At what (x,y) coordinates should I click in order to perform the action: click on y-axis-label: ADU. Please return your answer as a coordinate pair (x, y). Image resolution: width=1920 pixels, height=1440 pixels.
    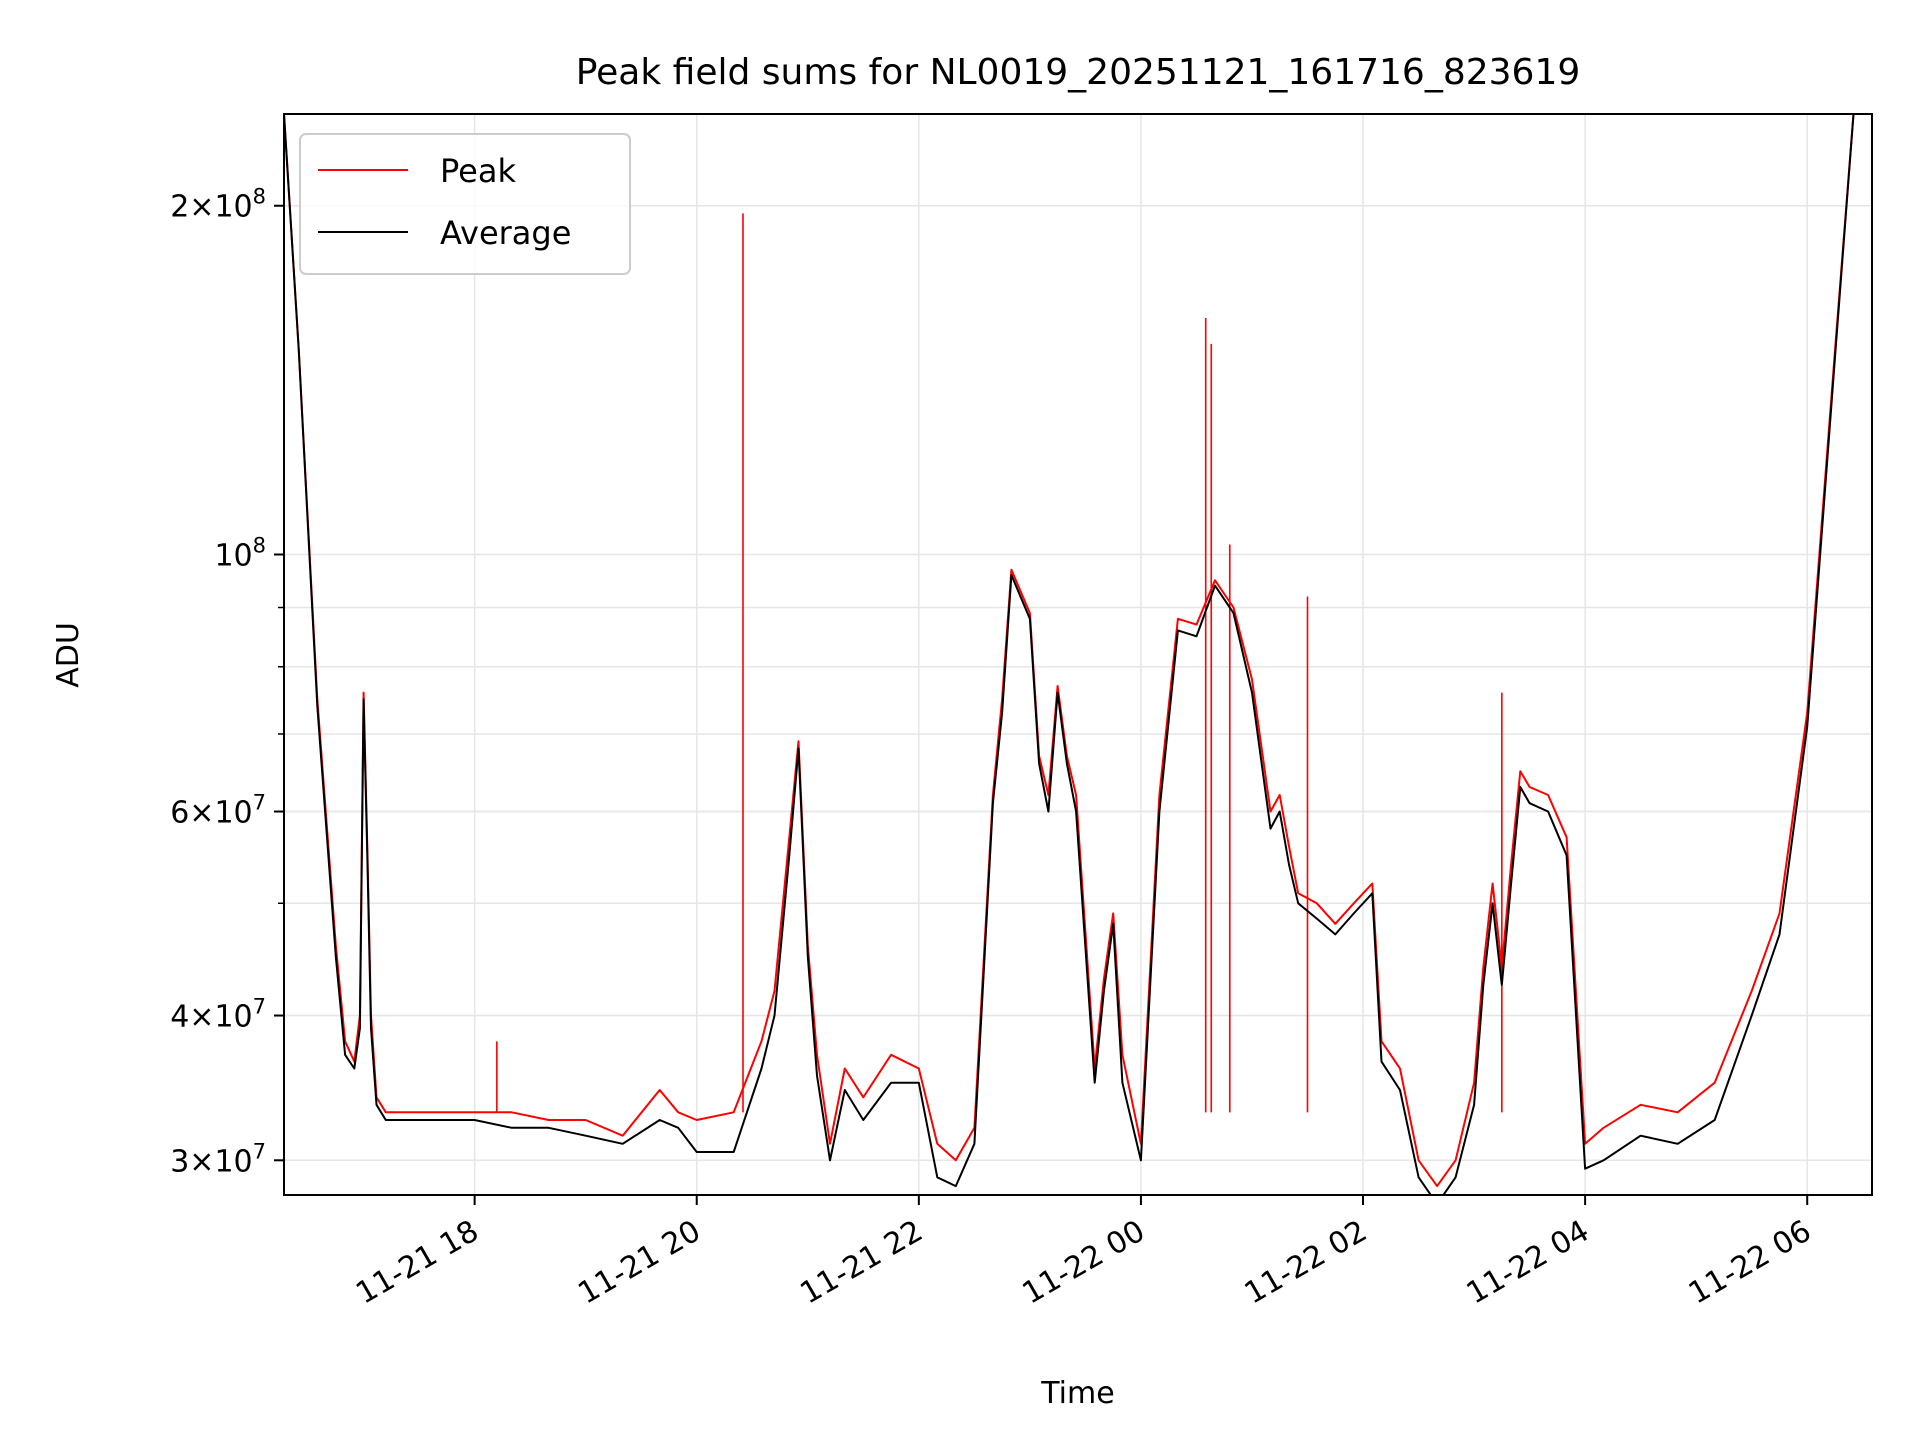
    Looking at the image, I should click on (68, 655).